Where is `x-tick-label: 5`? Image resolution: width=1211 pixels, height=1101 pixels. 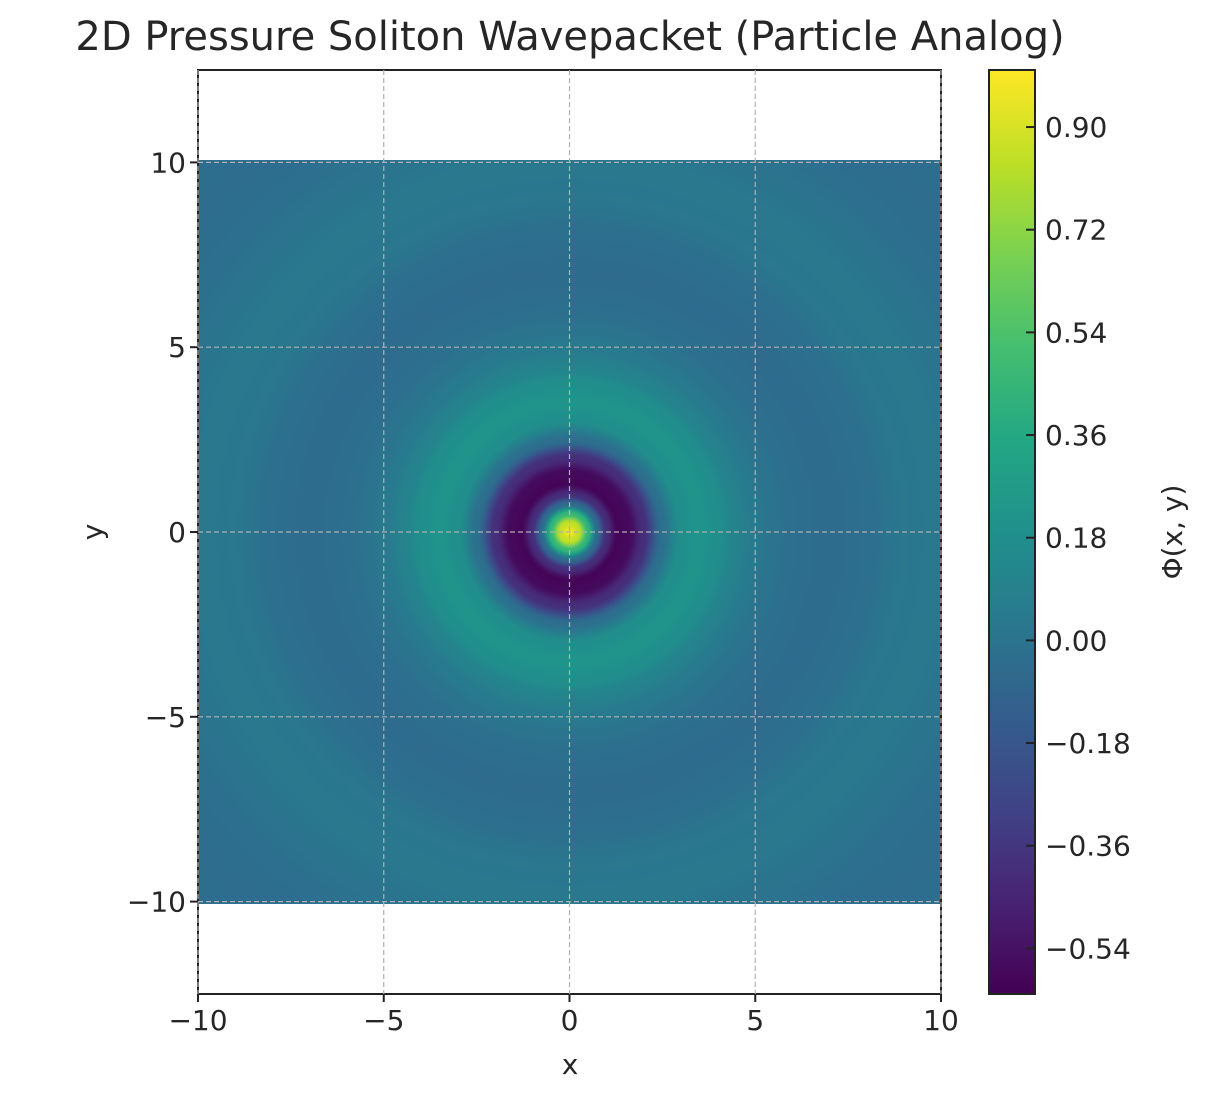
x-tick-label: 5 is located at coordinates (755, 1020).